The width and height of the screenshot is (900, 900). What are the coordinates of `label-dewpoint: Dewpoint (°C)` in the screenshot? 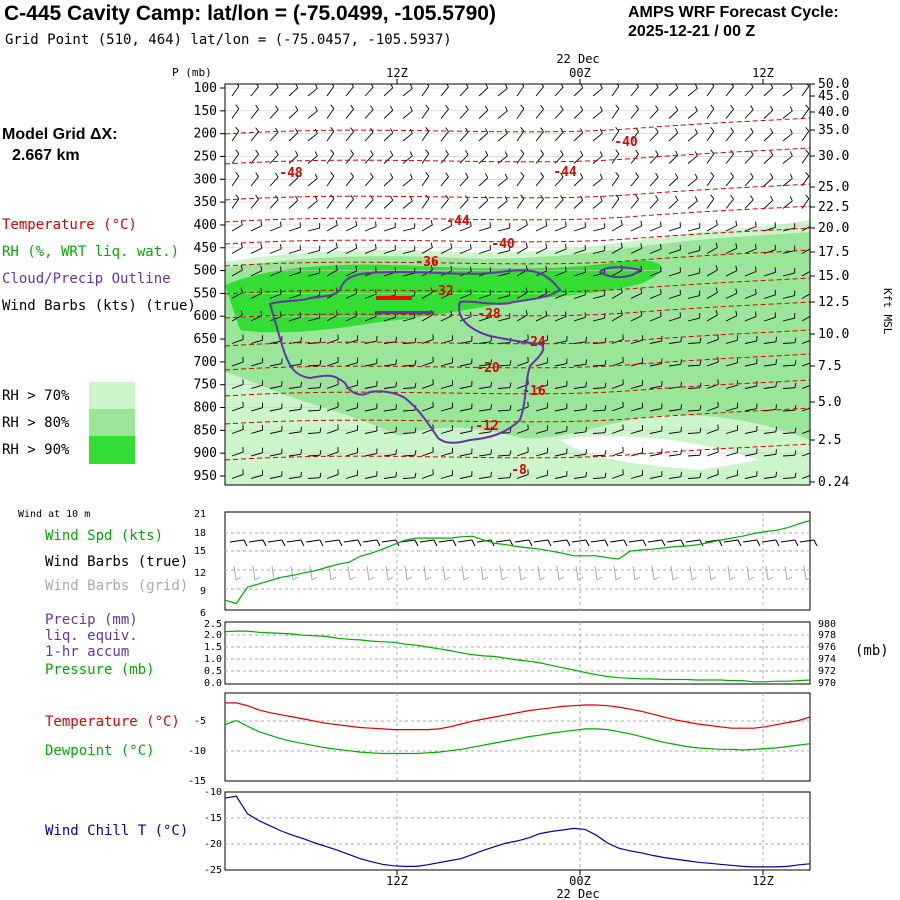 It's located at (100, 751).